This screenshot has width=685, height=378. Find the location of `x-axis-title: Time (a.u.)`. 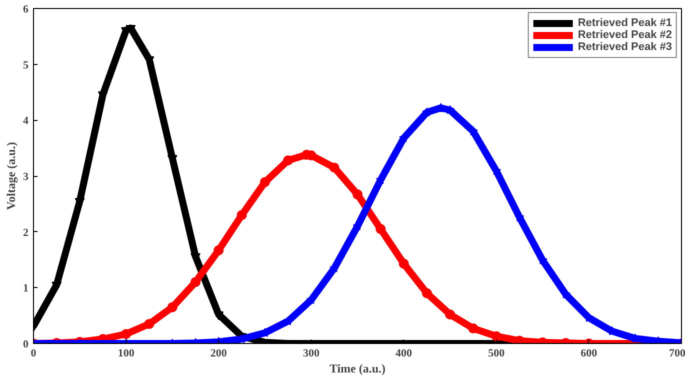

x-axis-title: Time (a.u.) is located at coordinates (357, 369).